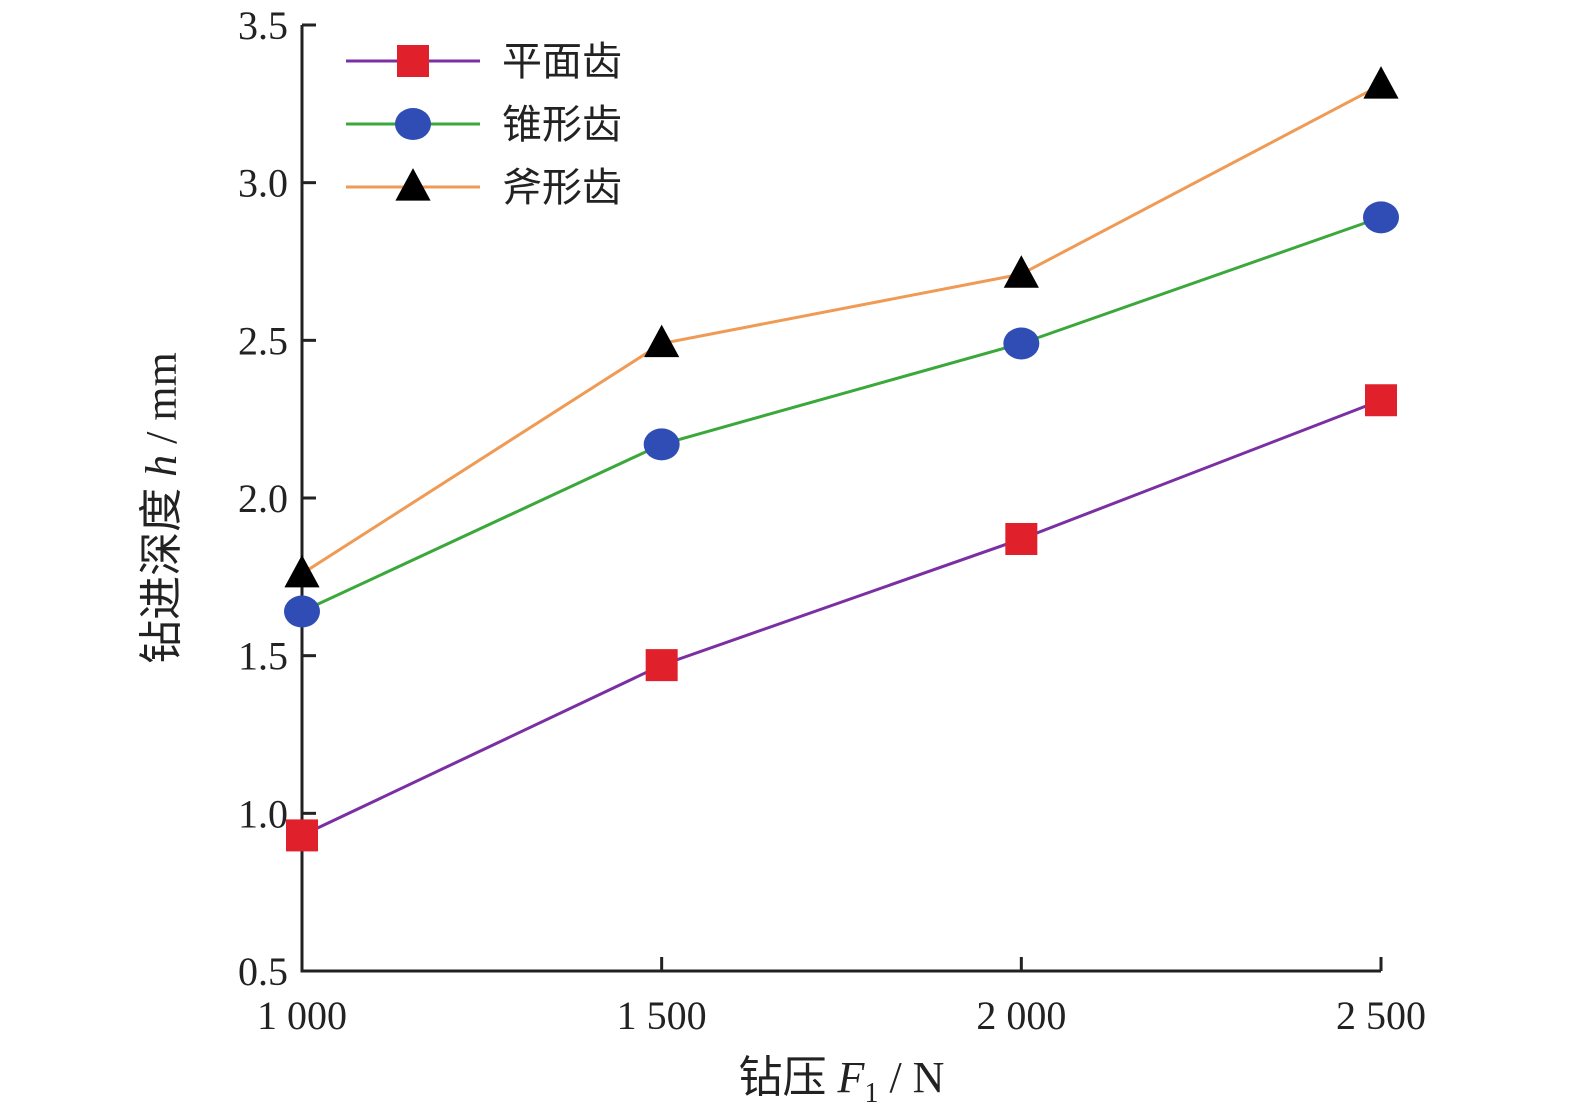 This screenshot has width=1575, height=1114. What do you see at coordinates (484, 62) in the screenshot?
I see `legend-item: 平面齿` at bounding box center [484, 62].